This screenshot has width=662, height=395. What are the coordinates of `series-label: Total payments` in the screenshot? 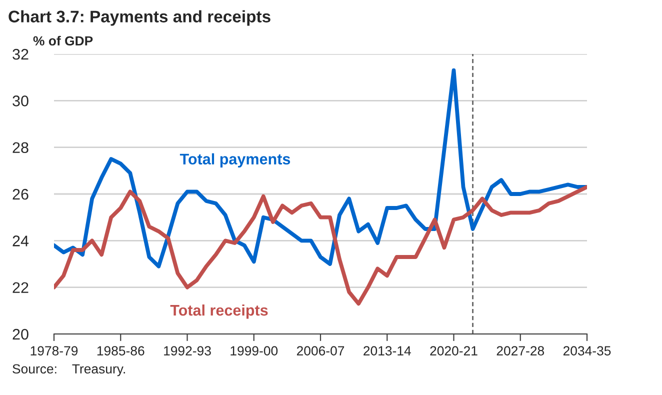 It's located at (235, 160).